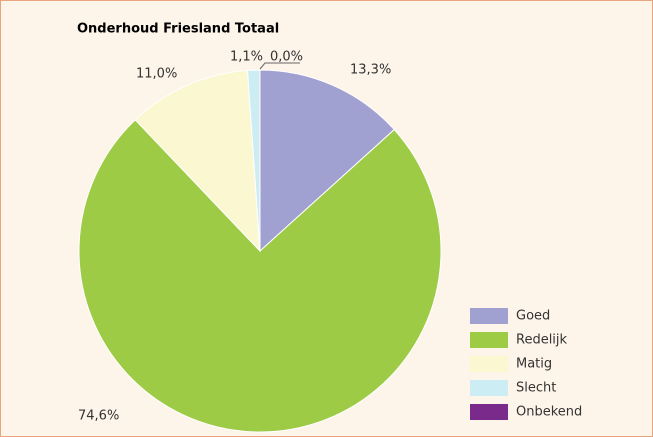  I want to click on data-label: 13,3%, so click(370, 70).